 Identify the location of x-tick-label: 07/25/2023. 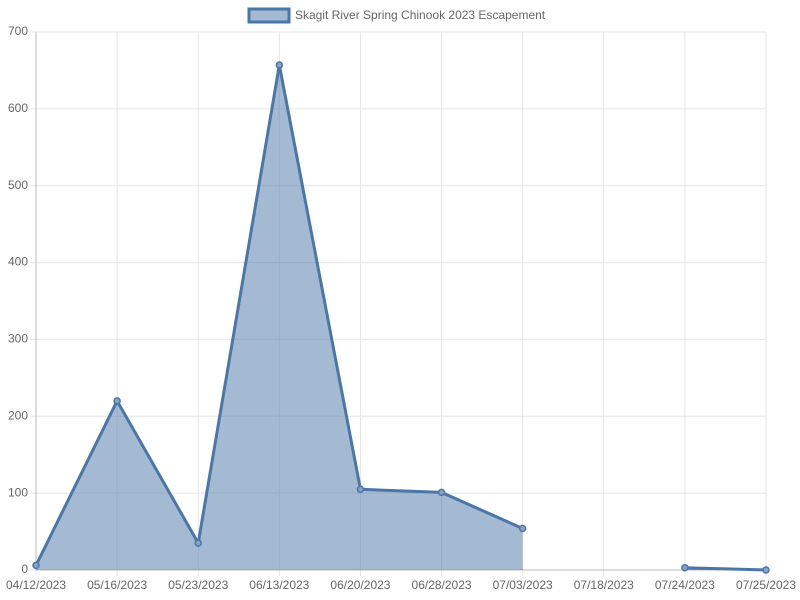
(766, 585).